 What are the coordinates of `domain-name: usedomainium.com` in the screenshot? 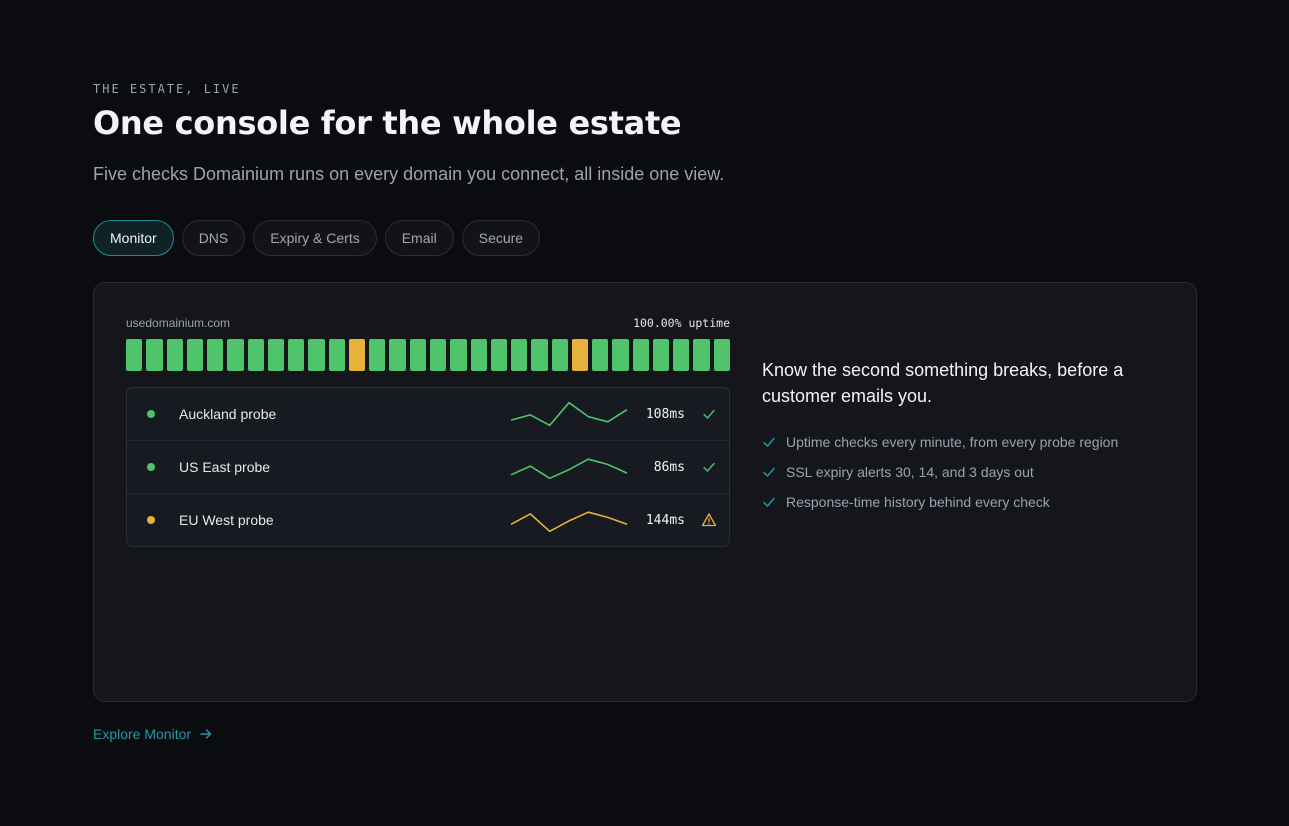 It's located at (178, 323).